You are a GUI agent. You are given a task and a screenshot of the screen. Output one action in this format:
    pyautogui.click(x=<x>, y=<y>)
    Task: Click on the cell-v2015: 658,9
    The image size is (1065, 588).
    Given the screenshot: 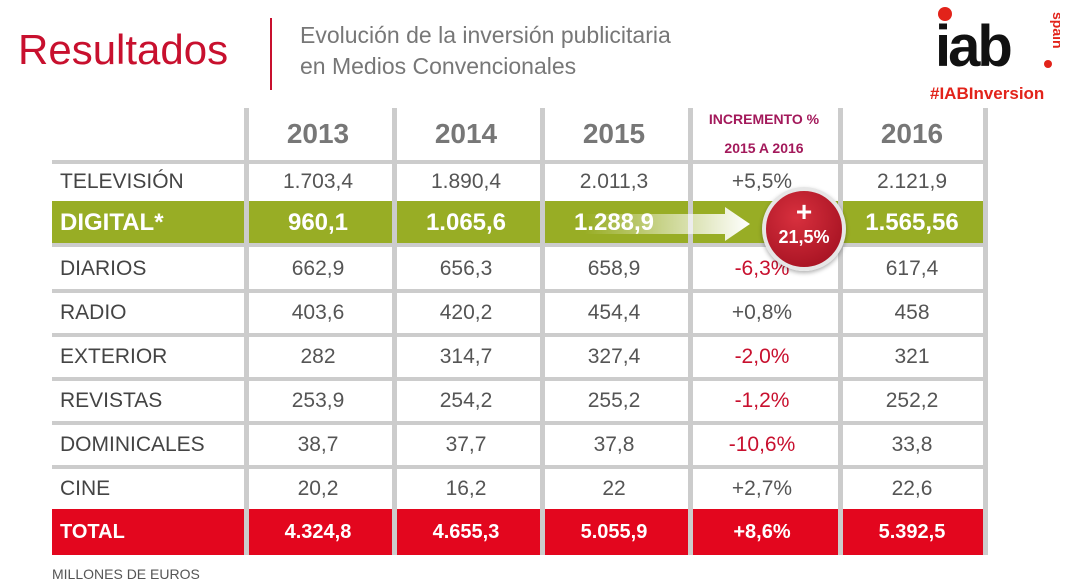 What is the action you would take?
    pyautogui.click(x=614, y=268)
    